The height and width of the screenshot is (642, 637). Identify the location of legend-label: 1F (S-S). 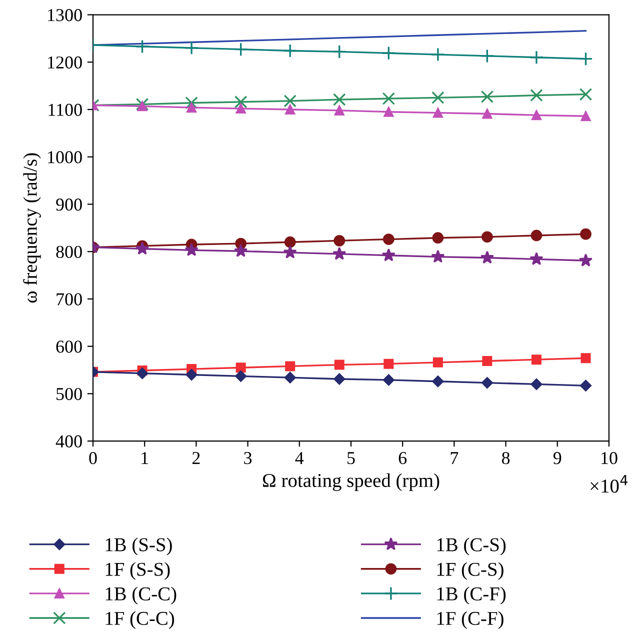
(138, 571).